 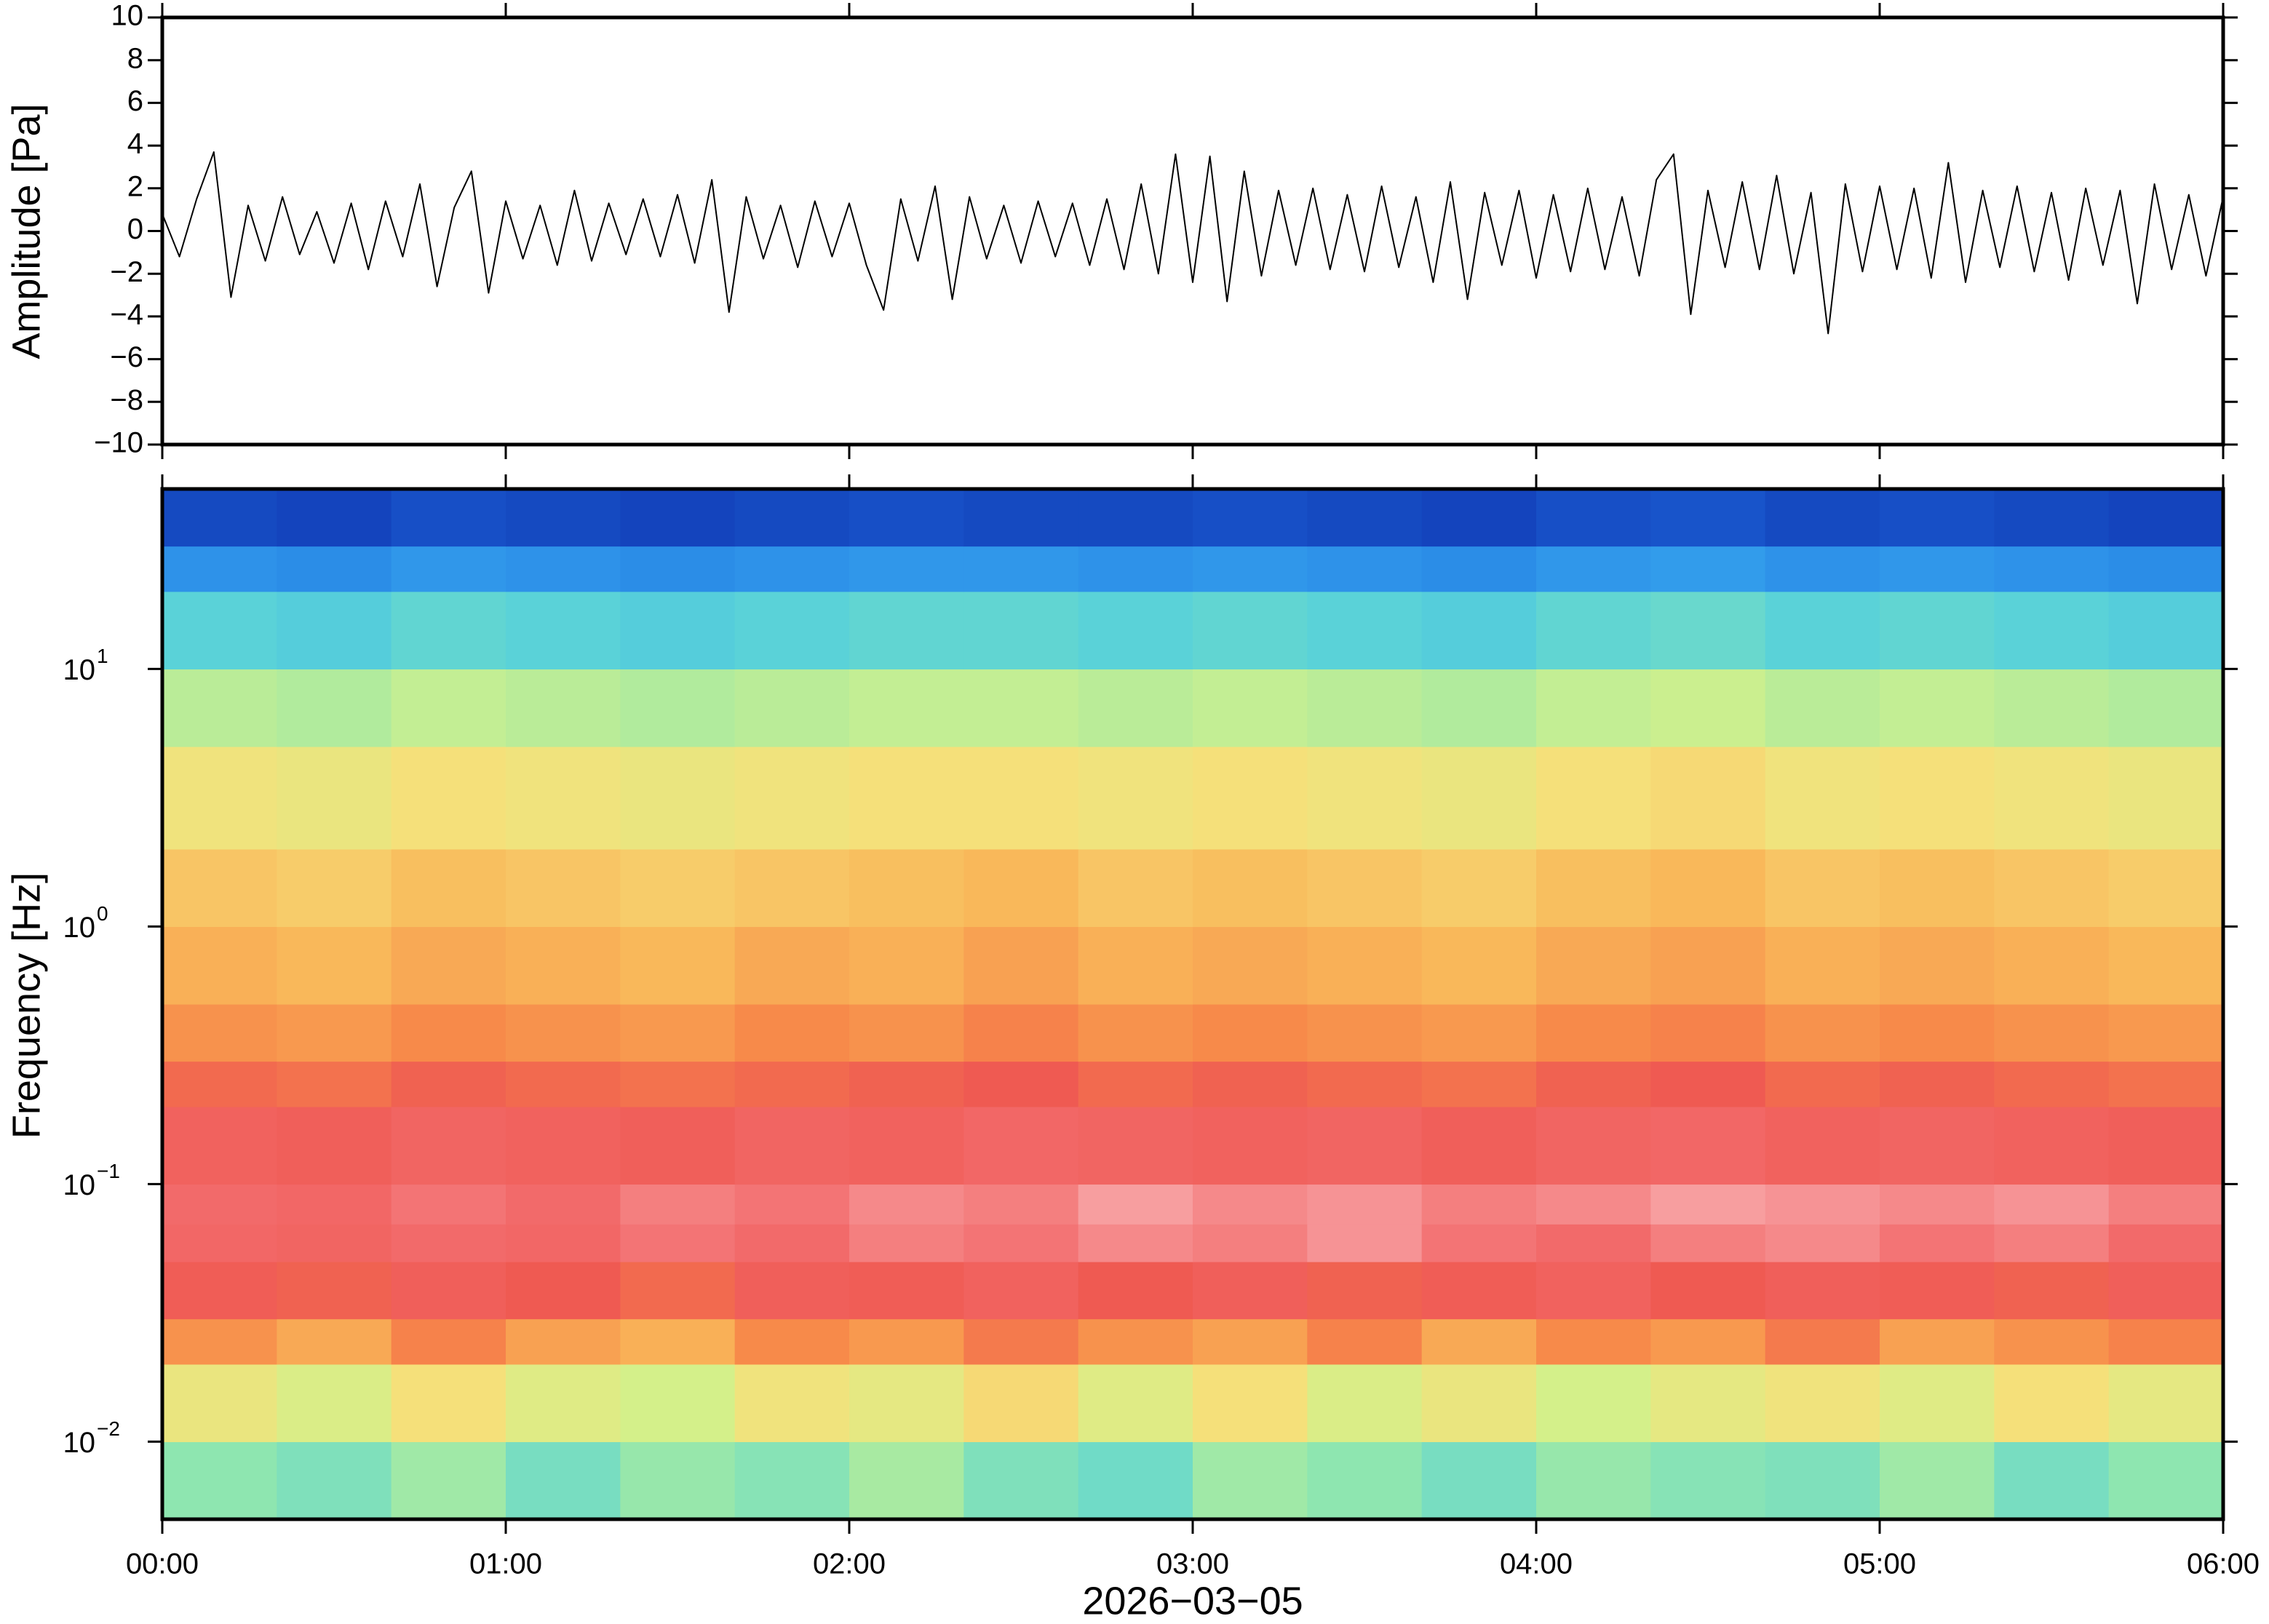 I want to click on y-tick-exponent: −1, so click(x=108, y=1171).